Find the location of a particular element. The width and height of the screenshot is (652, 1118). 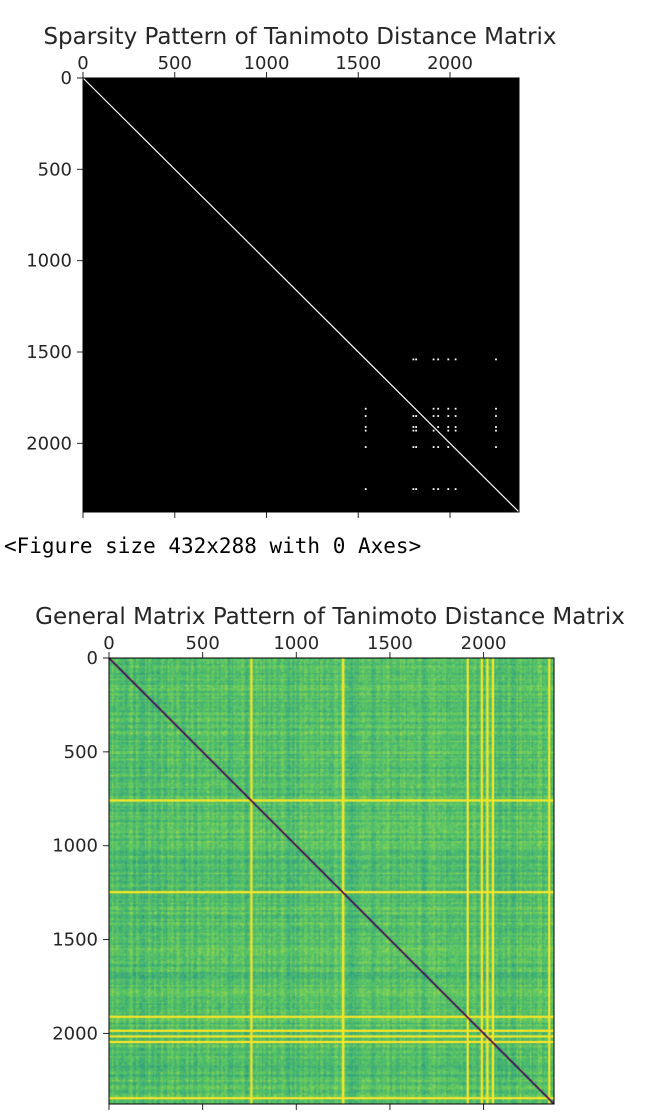

figure-size-output: <Figure size 432x288 with 0 Axes> is located at coordinates (213, 546).